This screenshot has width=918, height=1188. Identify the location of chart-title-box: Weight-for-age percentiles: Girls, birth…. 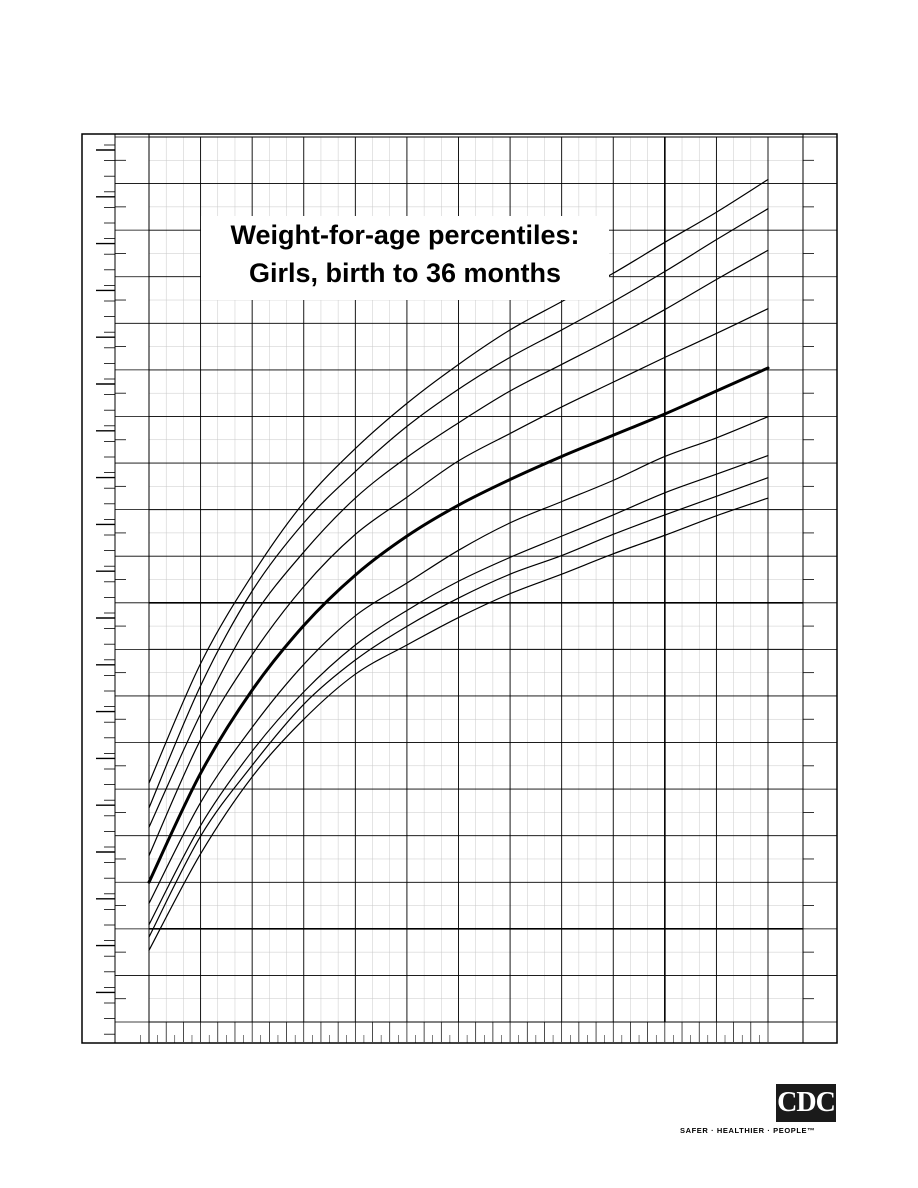
(405, 258).